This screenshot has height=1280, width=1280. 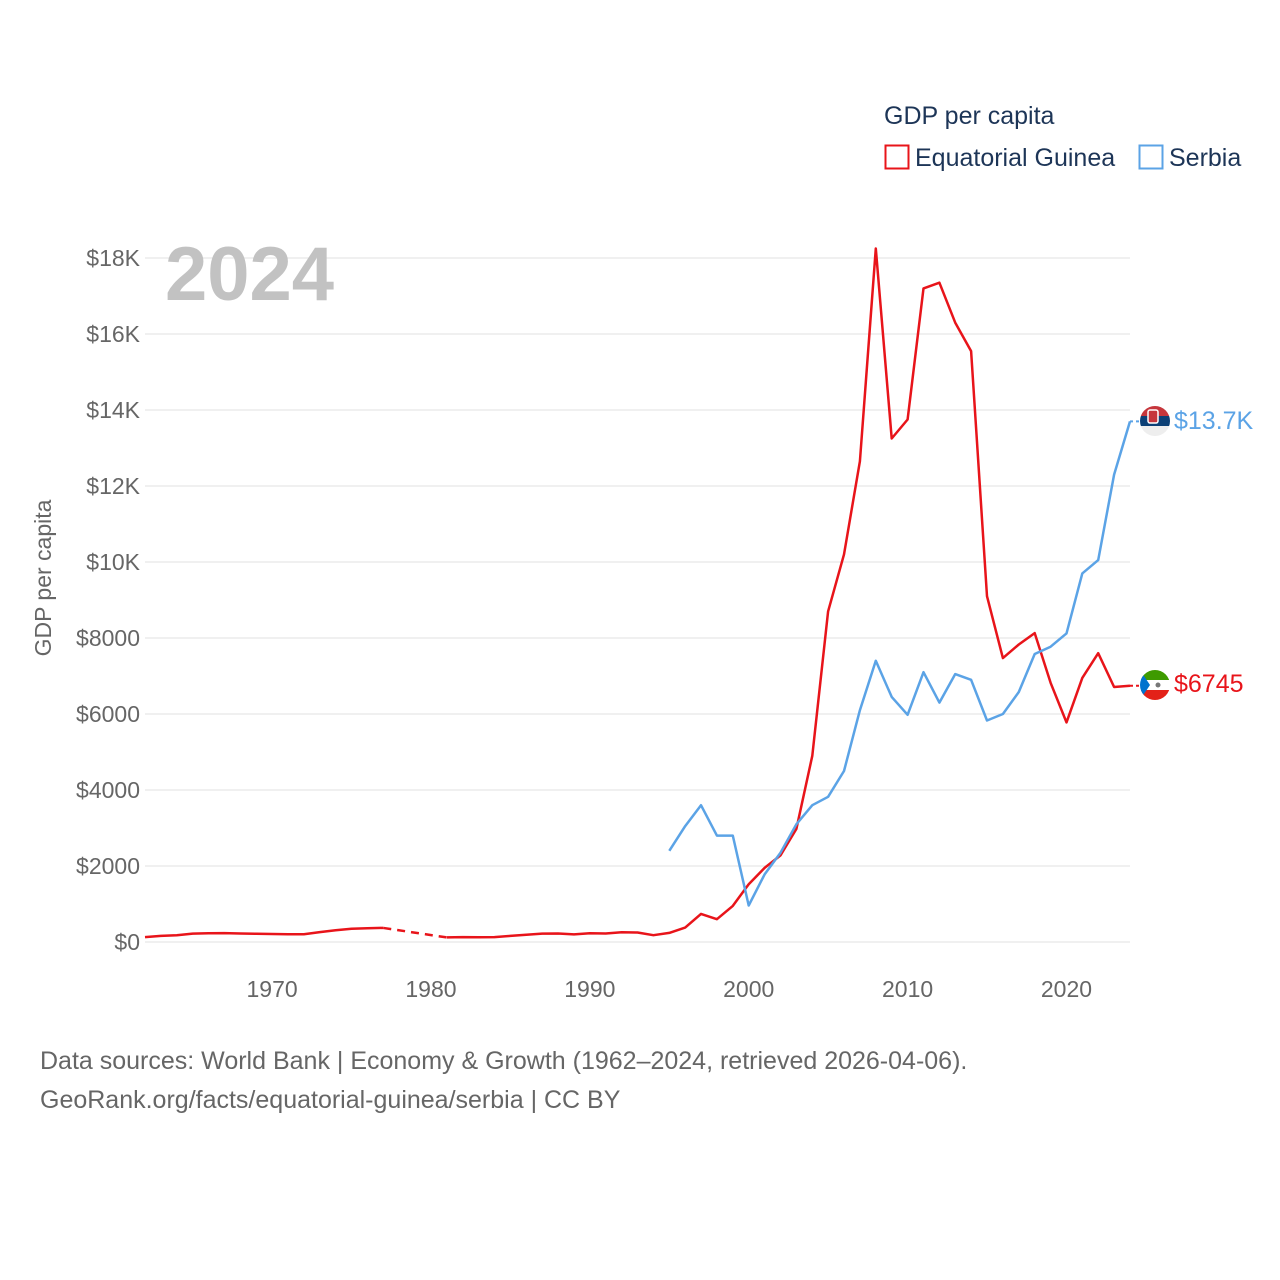 What do you see at coordinates (113, 258) in the screenshot?
I see `y-tick-label: $18K` at bounding box center [113, 258].